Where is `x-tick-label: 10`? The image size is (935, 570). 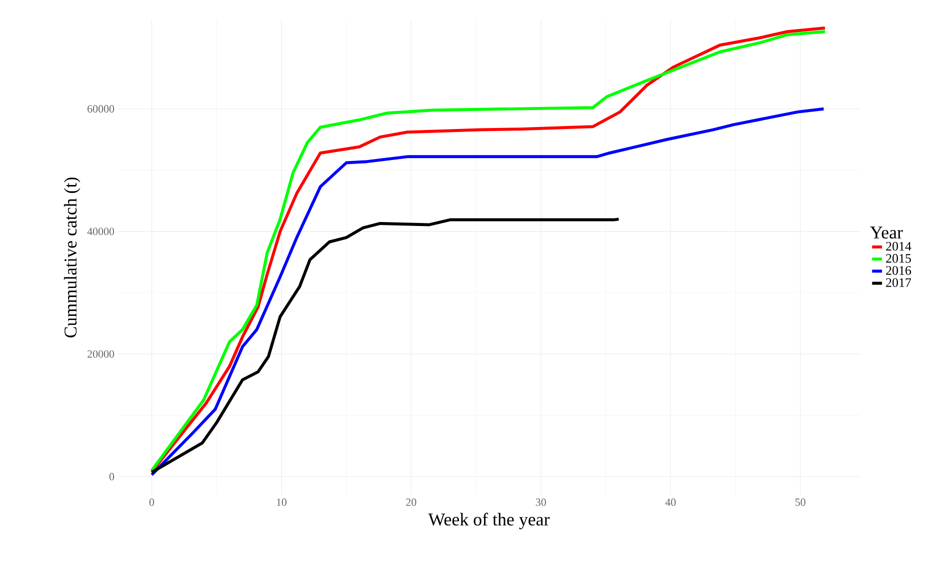
x-tick-label: 10 is located at coordinates (281, 502).